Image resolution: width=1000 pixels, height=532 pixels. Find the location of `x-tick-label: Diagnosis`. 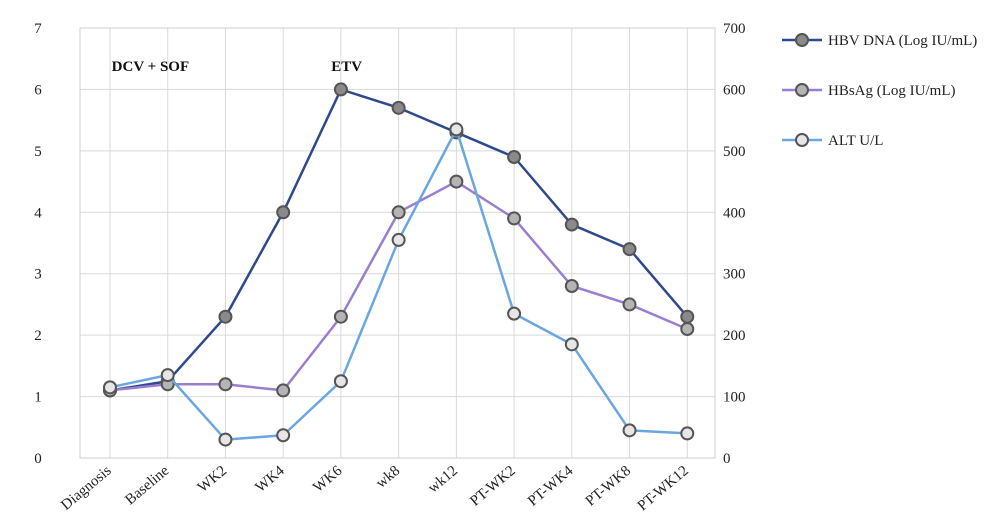

x-tick-label: Diagnosis is located at coordinates (86, 488).